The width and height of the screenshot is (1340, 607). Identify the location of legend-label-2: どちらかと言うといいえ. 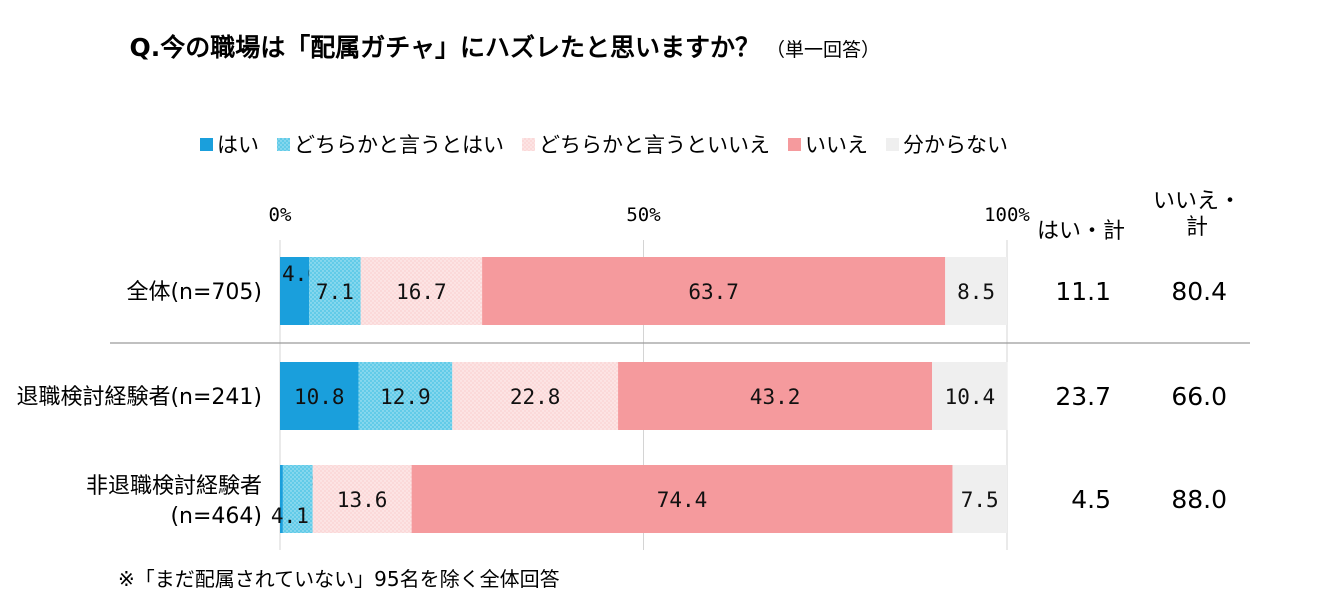
(654, 145).